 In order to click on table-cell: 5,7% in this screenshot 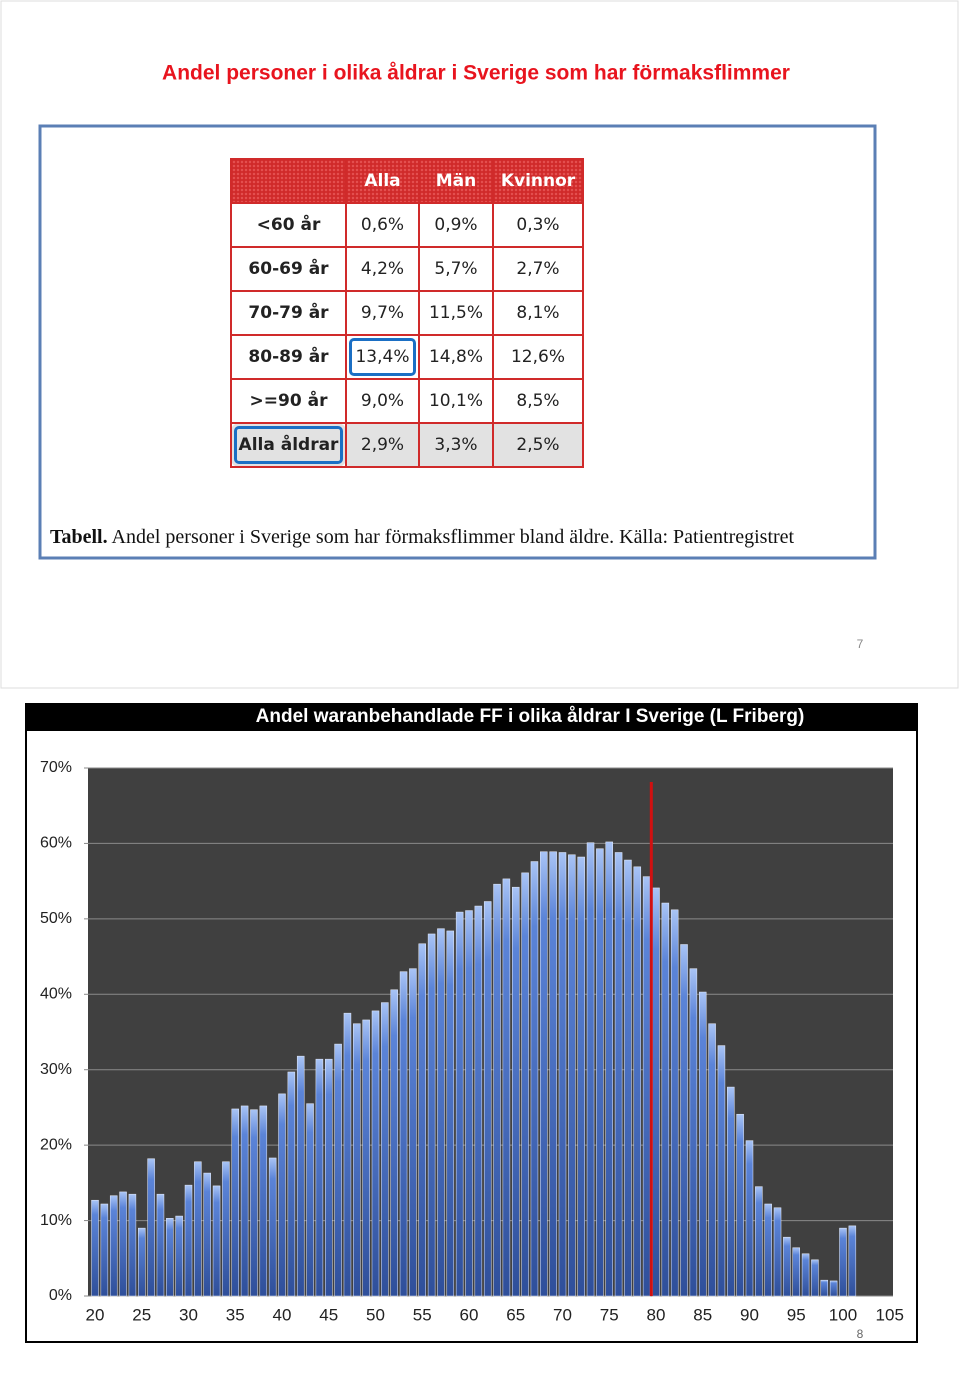, I will do `click(456, 269)`.